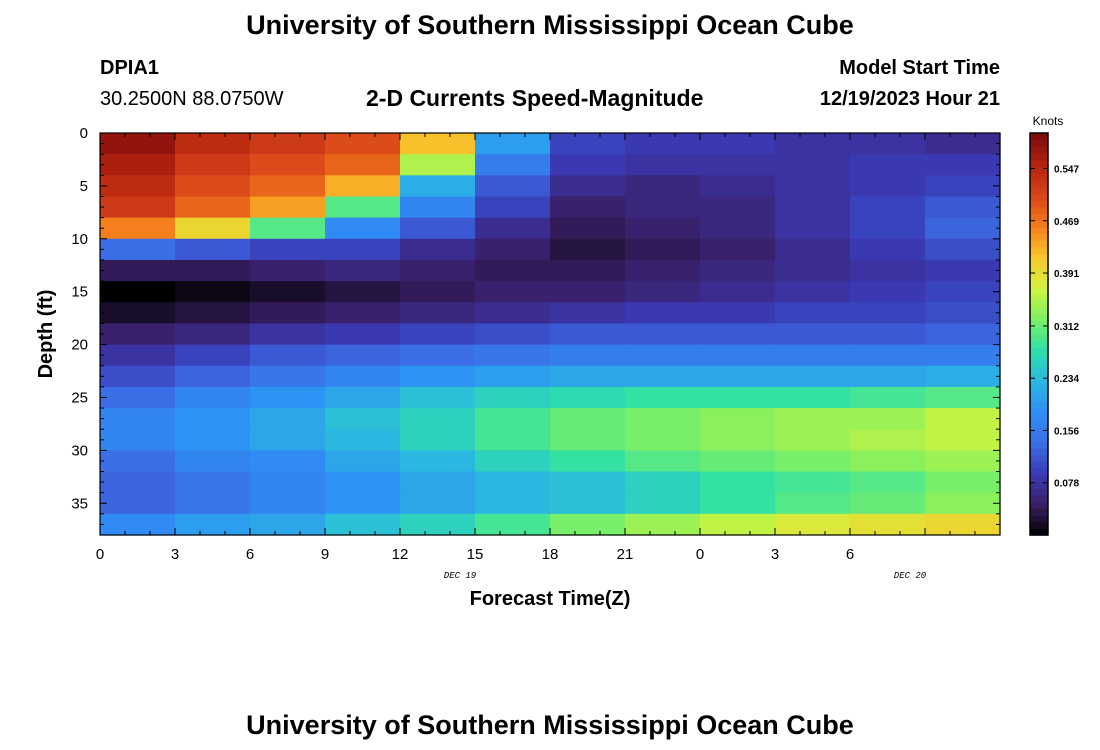 This screenshot has width=1100, height=750. What do you see at coordinates (79, 450) in the screenshot?
I see `y-tick-label: 30` at bounding box center [79, 450].